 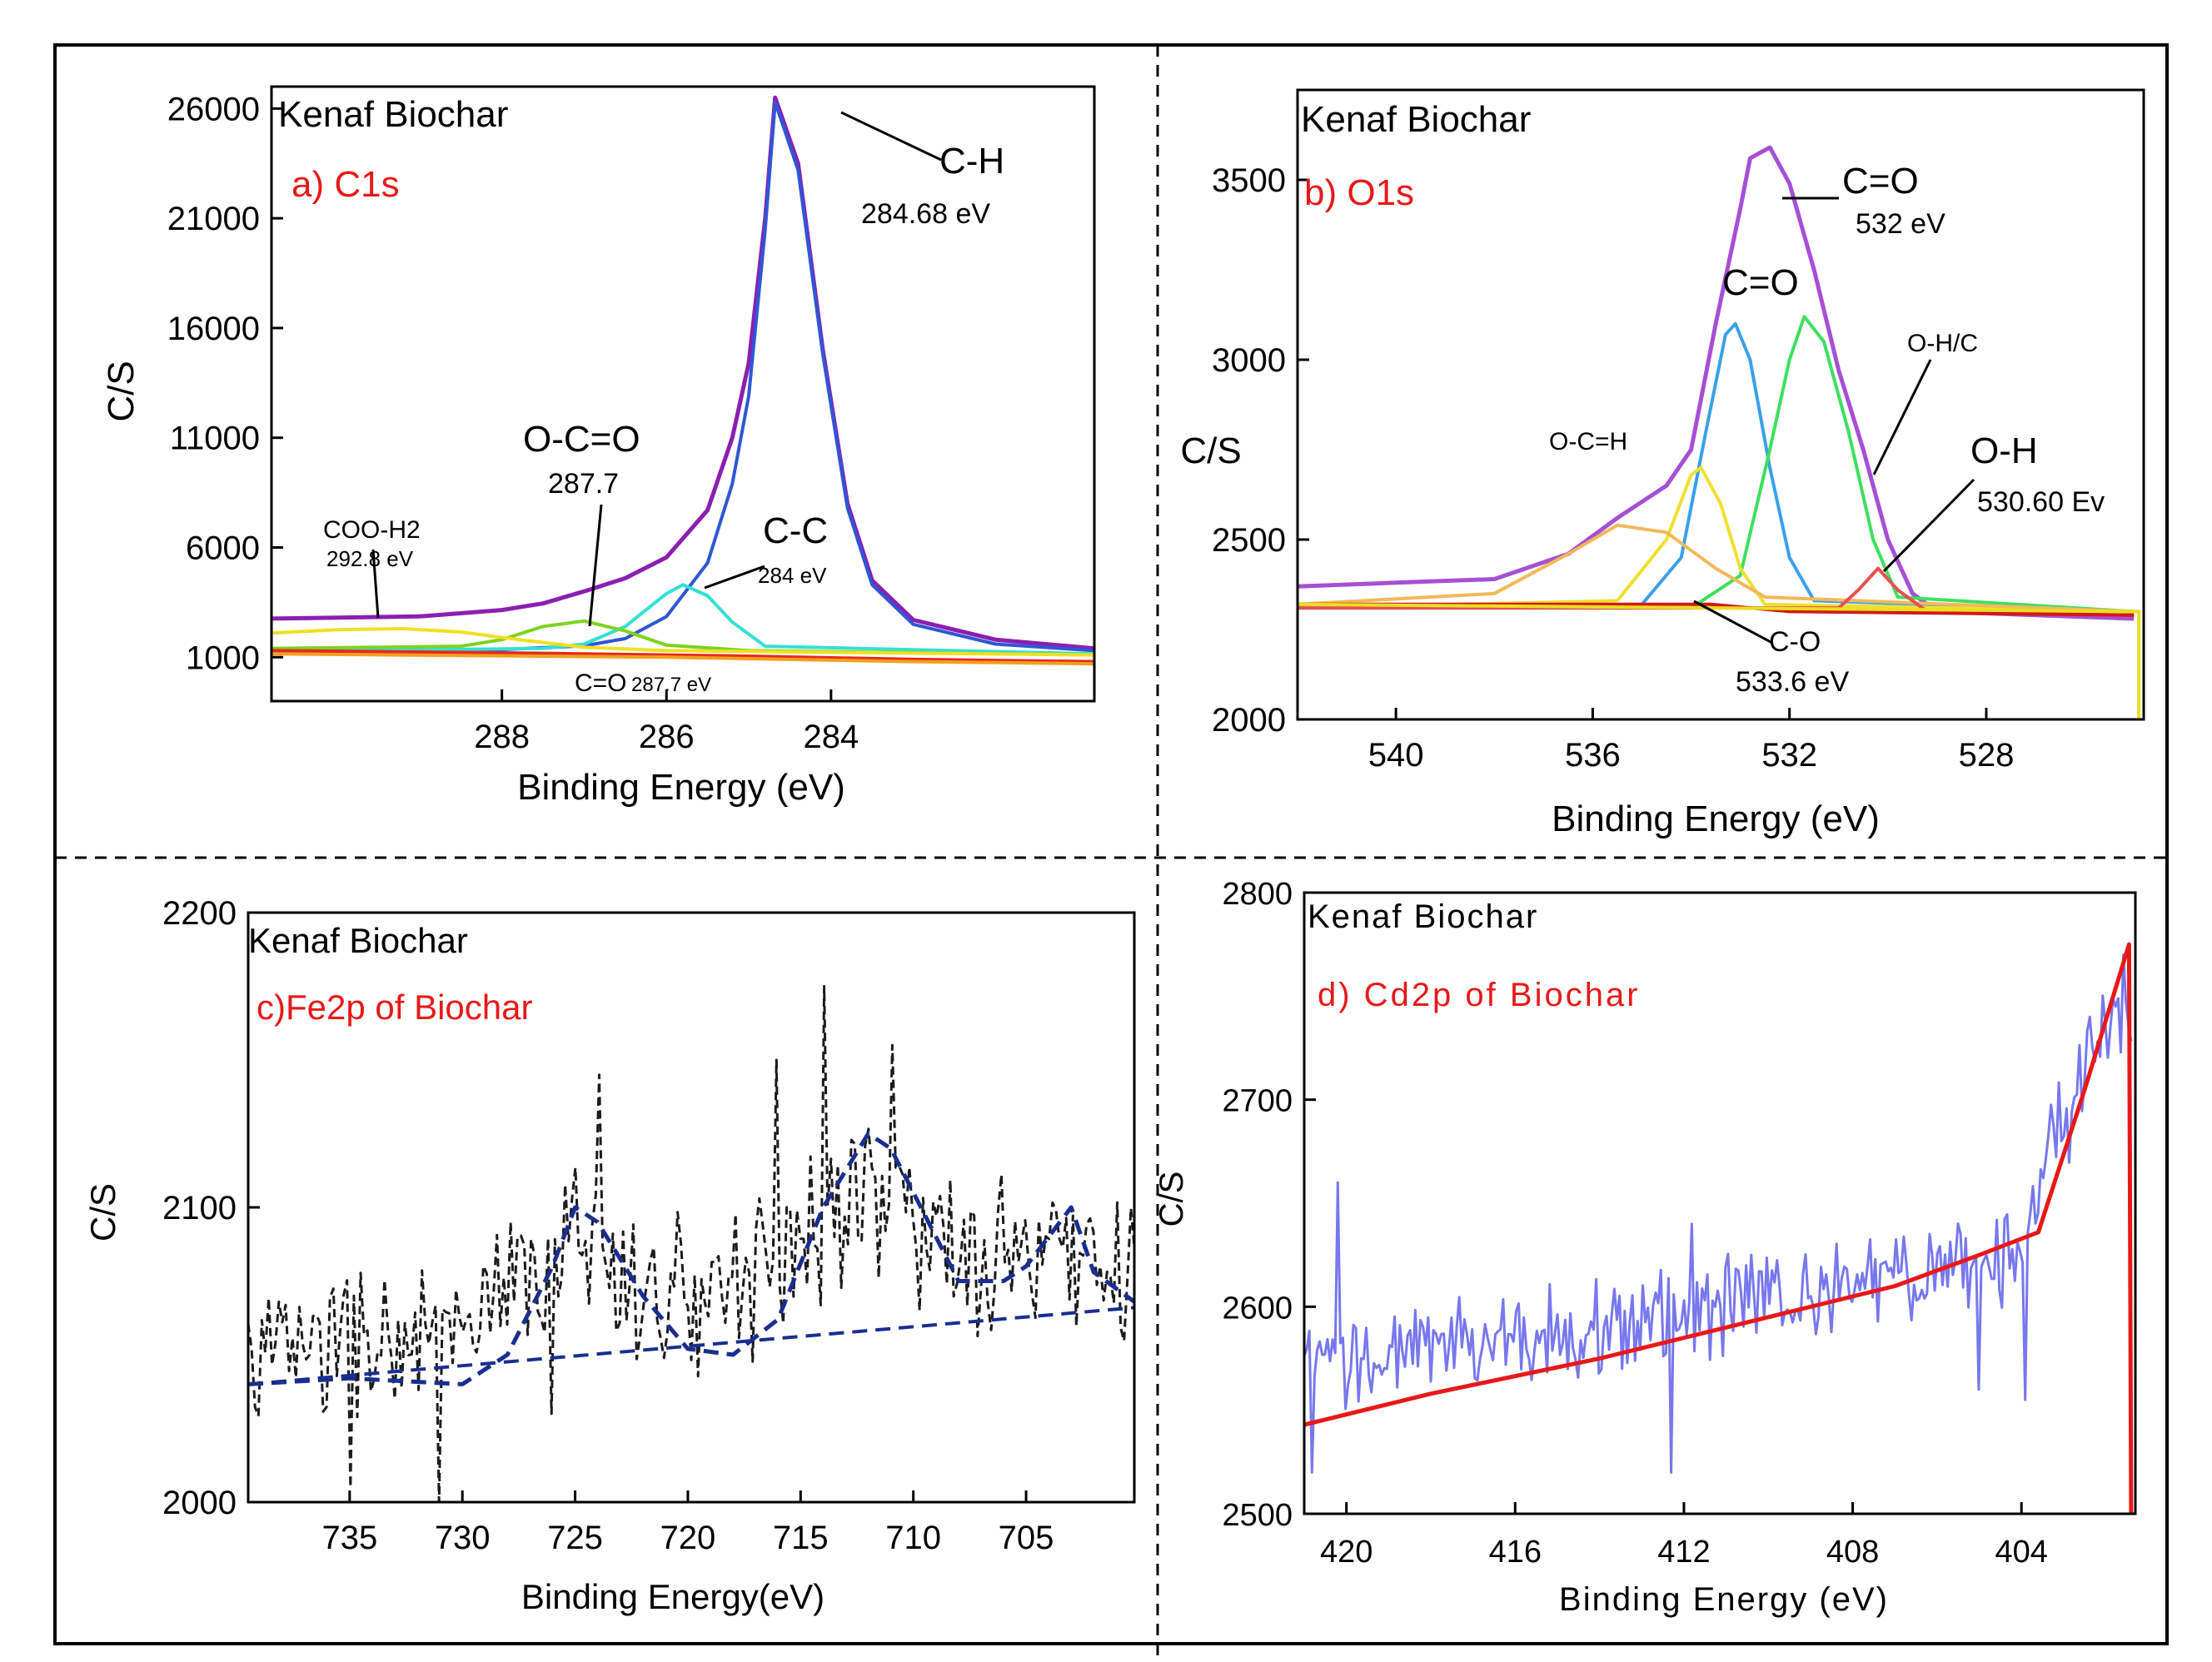 What do you see at coordinates (1171, 1199) in the screenshot?
I see `cd2p-y-axis-label: C/S` at bounding box center [1171, 1199].